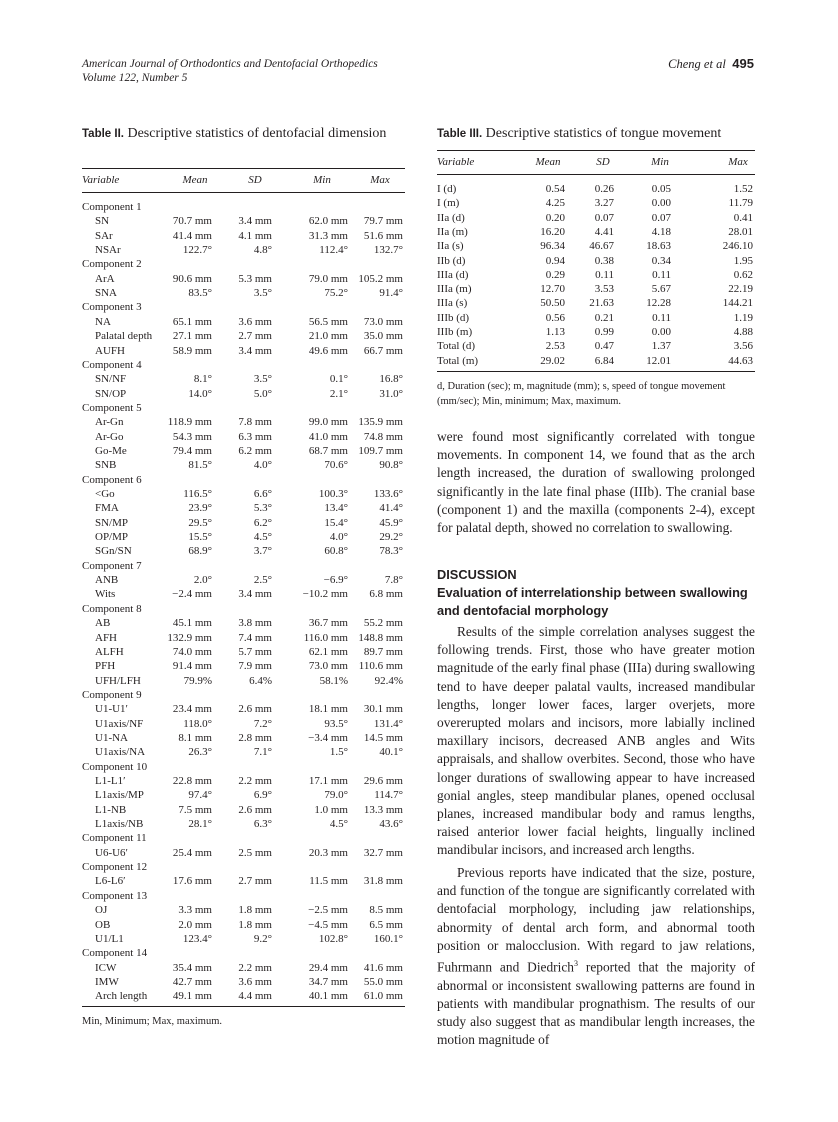 The width and height of the screenshot is (838, 1122). What do you see at coordinates (192, 852) in the screenshot?
I see `table-cell: 25.4 mm` at bounding box center [192, 852].